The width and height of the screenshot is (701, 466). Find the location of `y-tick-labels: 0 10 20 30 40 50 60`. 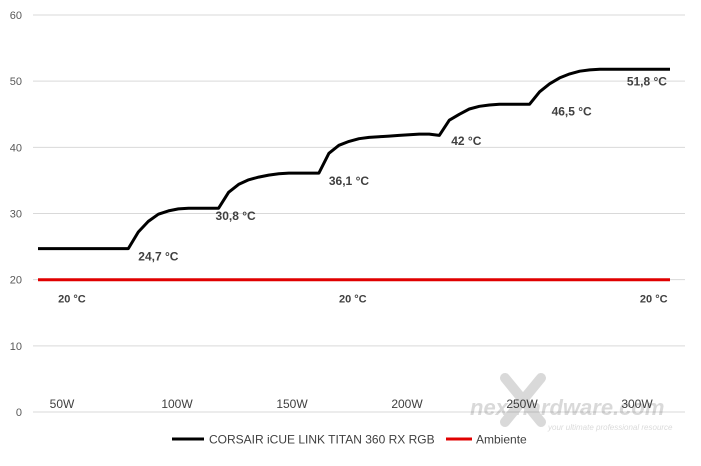

y-tick-labels: 0 10 20 30 40 50 60 is located at coordinates (16, 214).